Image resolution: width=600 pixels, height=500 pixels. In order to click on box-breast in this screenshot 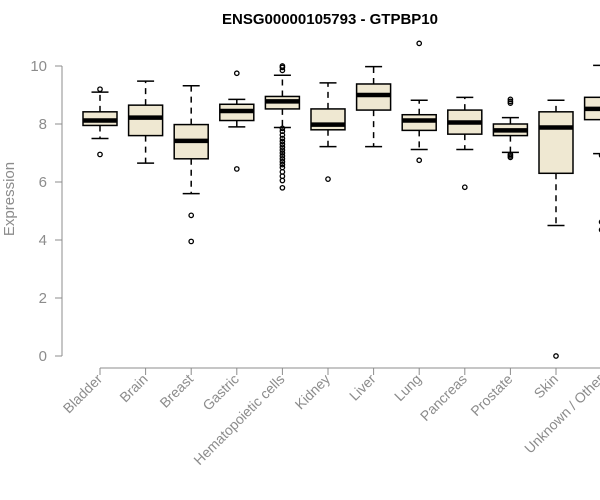, I will do `click(191, 164)`.